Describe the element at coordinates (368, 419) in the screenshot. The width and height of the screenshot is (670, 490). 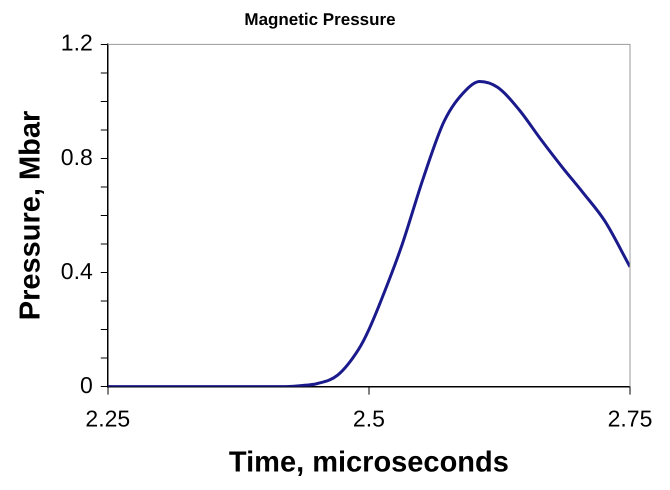
I see `x-tick-label: 2.5` at that location.